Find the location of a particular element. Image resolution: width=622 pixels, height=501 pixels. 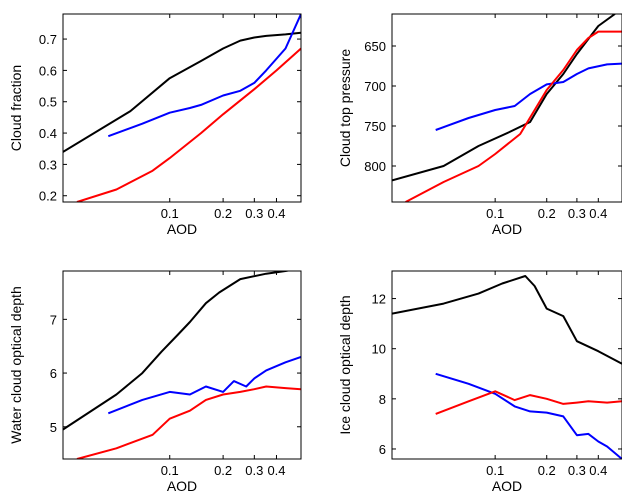

y-axis-label: Cloud top pressure is located at coordinates (345, 108).